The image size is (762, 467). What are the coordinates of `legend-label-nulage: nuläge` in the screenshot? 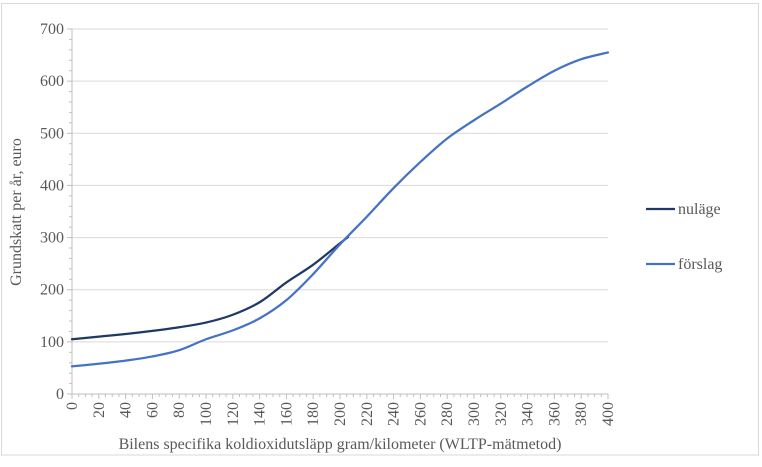 It's located at (699, 209).